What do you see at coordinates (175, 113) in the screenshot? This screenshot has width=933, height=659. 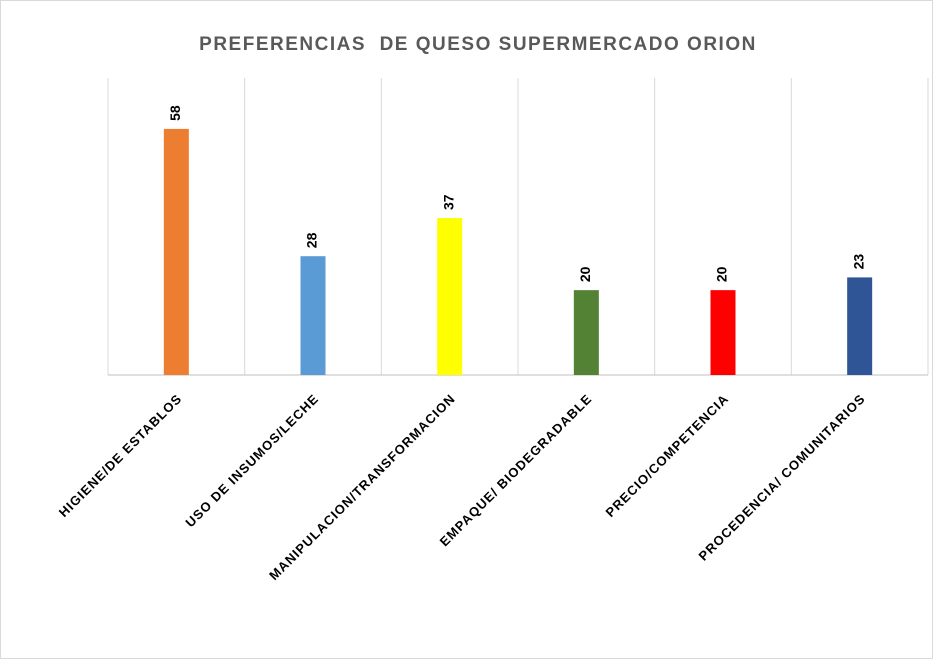 I see `value-label: 58` at bounding box center [175, 113].